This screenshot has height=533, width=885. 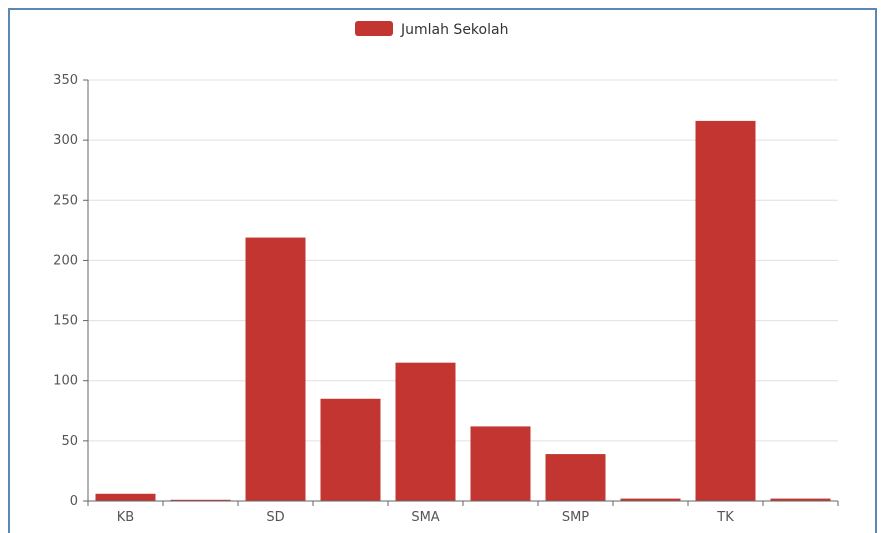 What do you see at coordinates (275, 517) in the screenshot?
I see `x-tick-label: SD` at bounding box center [275, 517].